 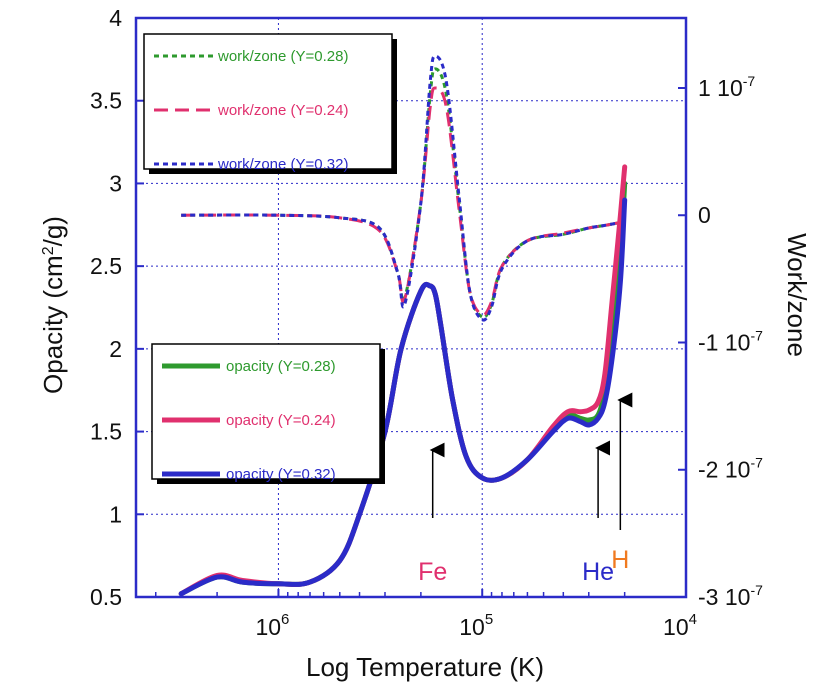 I want to click on annotation-he: He, so click(x=598, y=572).